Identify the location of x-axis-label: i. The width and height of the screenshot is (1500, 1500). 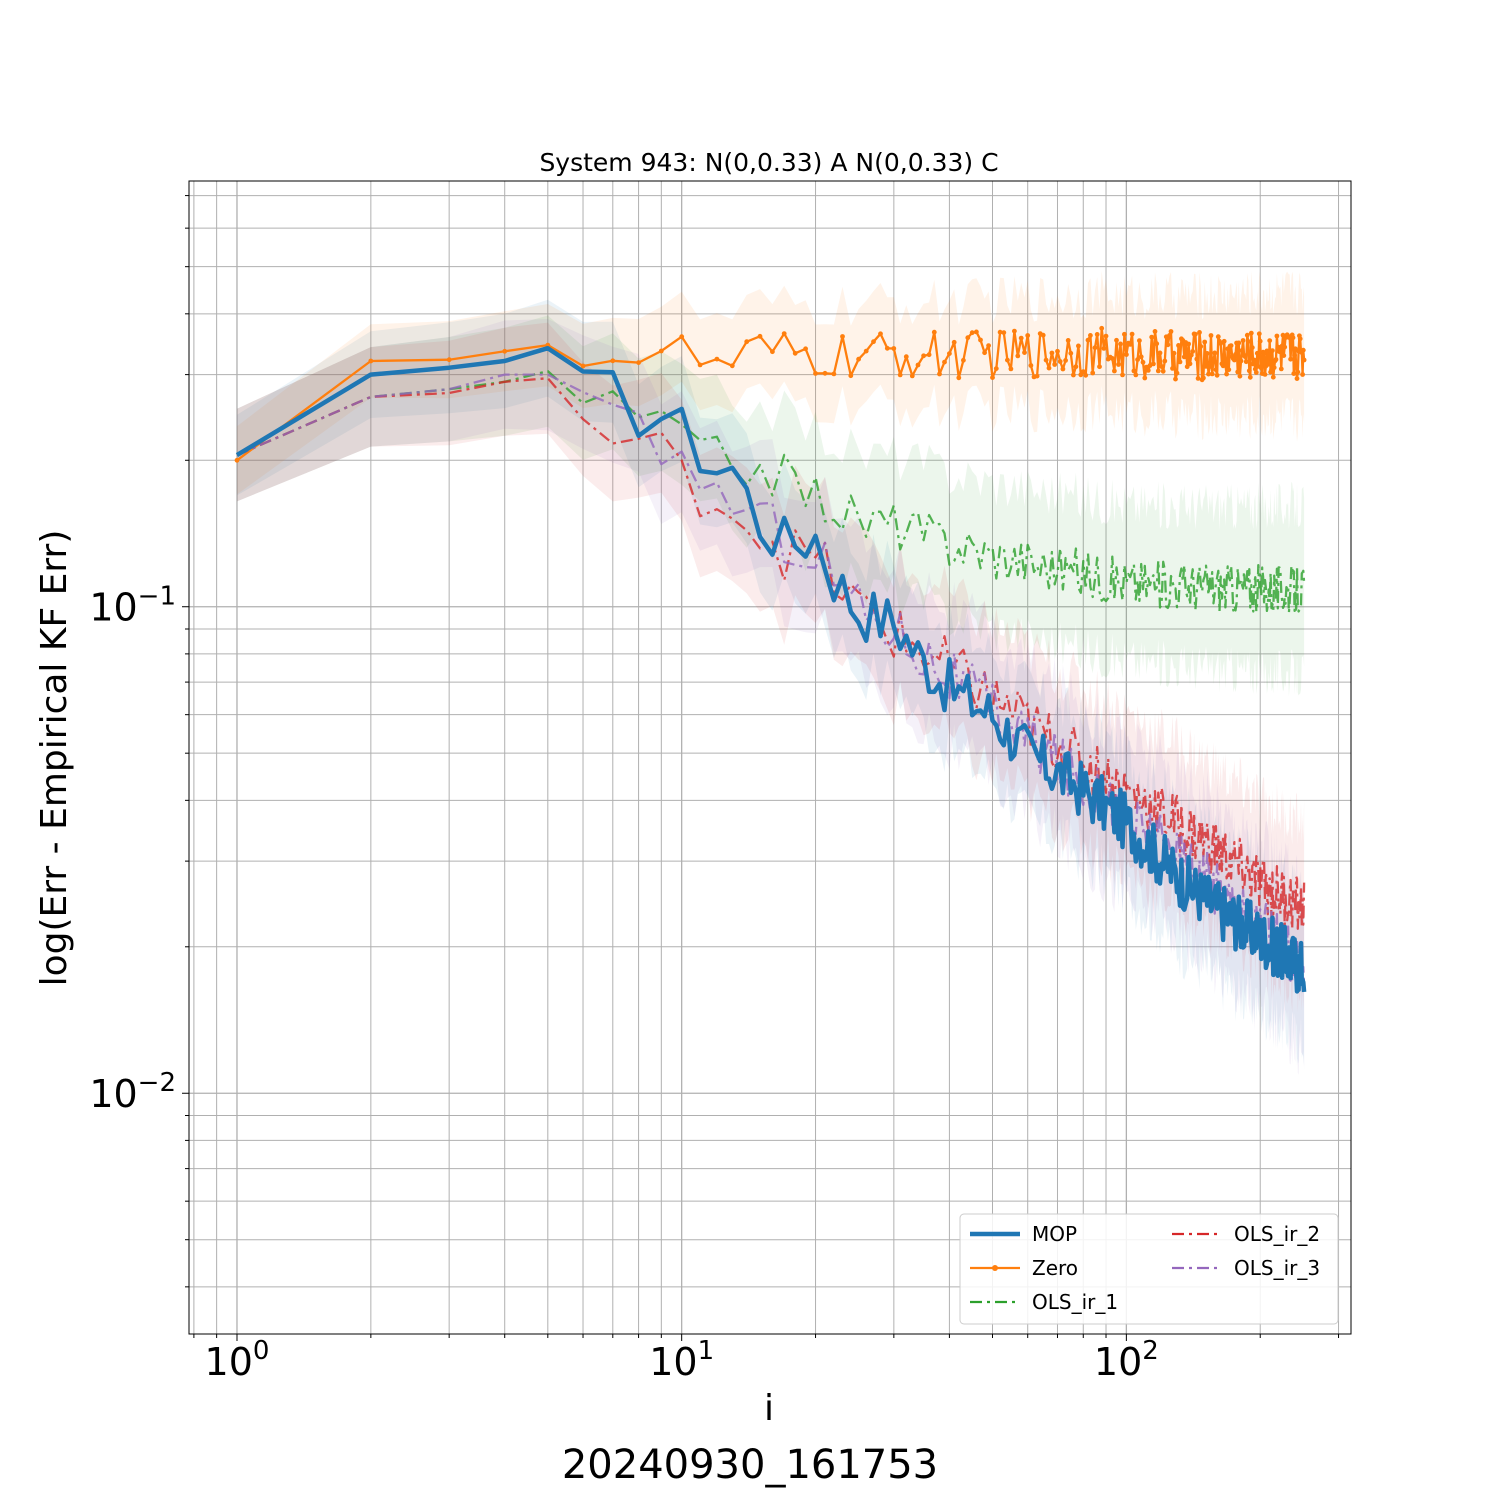
(769, 1408).